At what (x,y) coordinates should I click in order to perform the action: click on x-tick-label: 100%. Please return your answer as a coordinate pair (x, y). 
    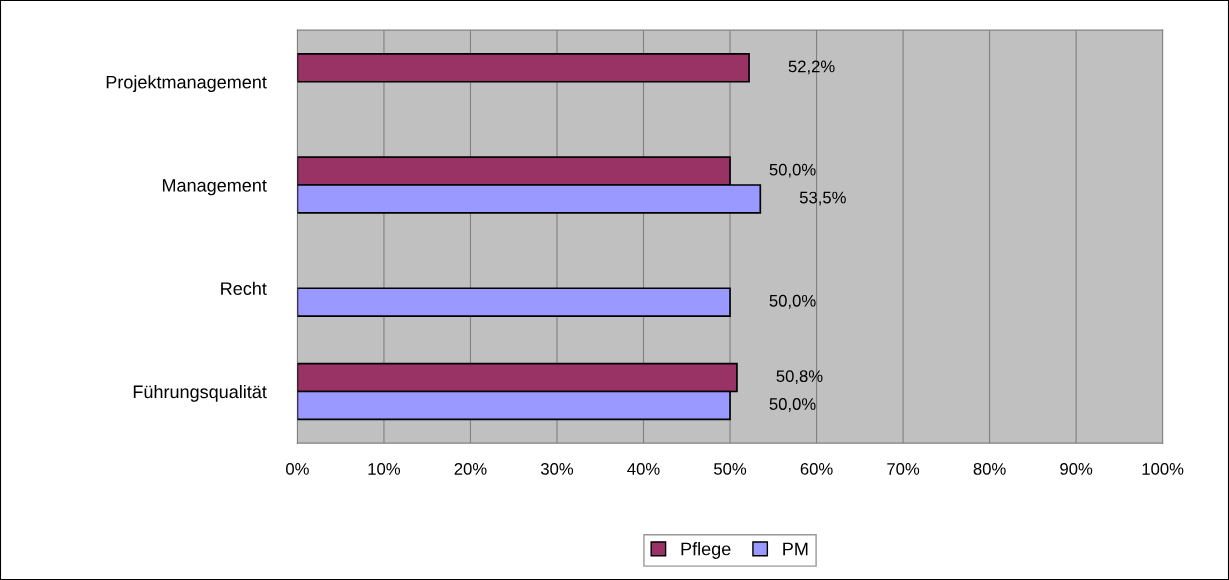
    Looking at the image, I should click on (1163, 469).